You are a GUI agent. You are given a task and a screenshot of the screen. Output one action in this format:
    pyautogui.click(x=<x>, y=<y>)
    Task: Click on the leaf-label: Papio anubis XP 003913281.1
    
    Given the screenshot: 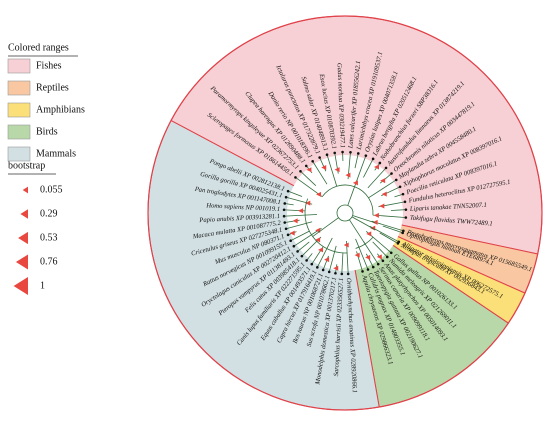 What is the action you would take?
    pyautogui.click(x=239, y=218)
    